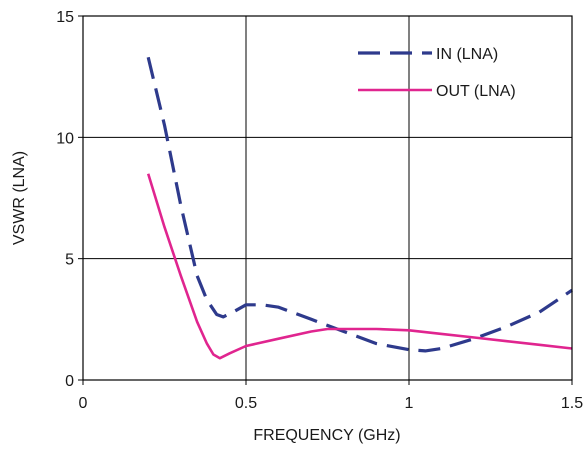 The image size is (586, 461). What do you see at coordinates (65, 138) in the screenshot?
I see `y-tick-label: 10` at bounding box center [65, 138].